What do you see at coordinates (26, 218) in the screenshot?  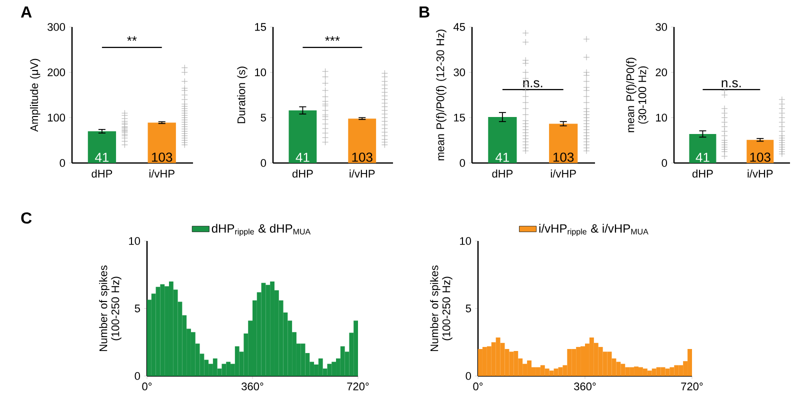 I see `text: C` at bounding box center [26, 218].